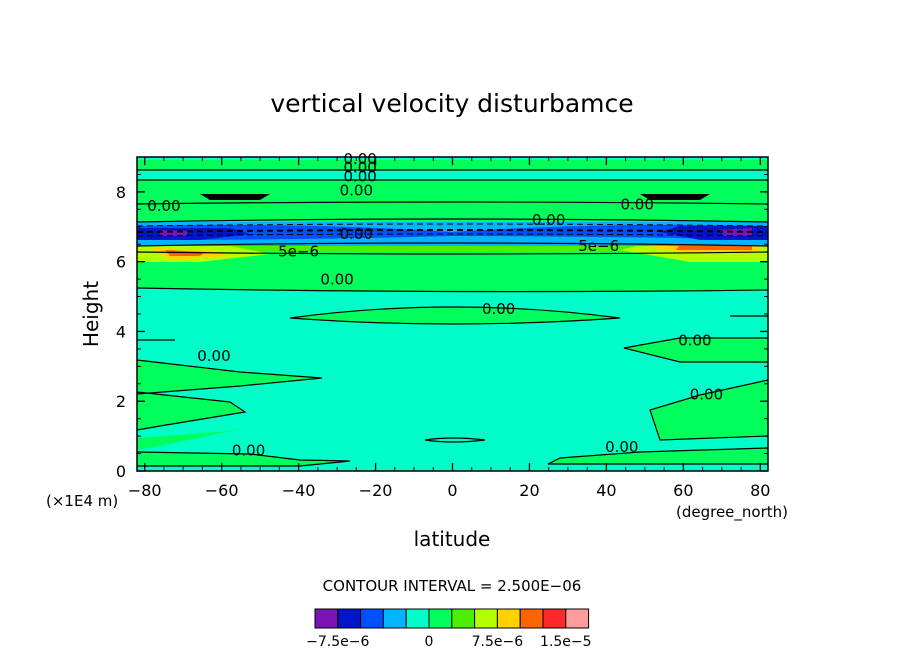  I want to click on x-axis-label: latitude, so click(452, 539).